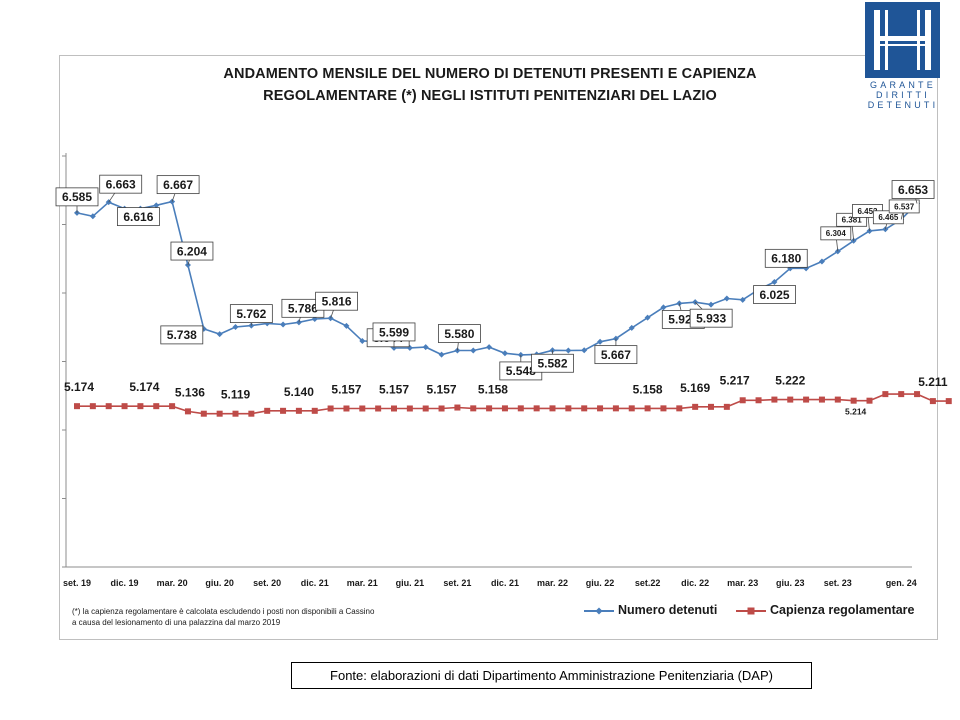 The image size is (960, 720). I want to click on data-label-numero-detenuti: 6.465, so click(888, 217).